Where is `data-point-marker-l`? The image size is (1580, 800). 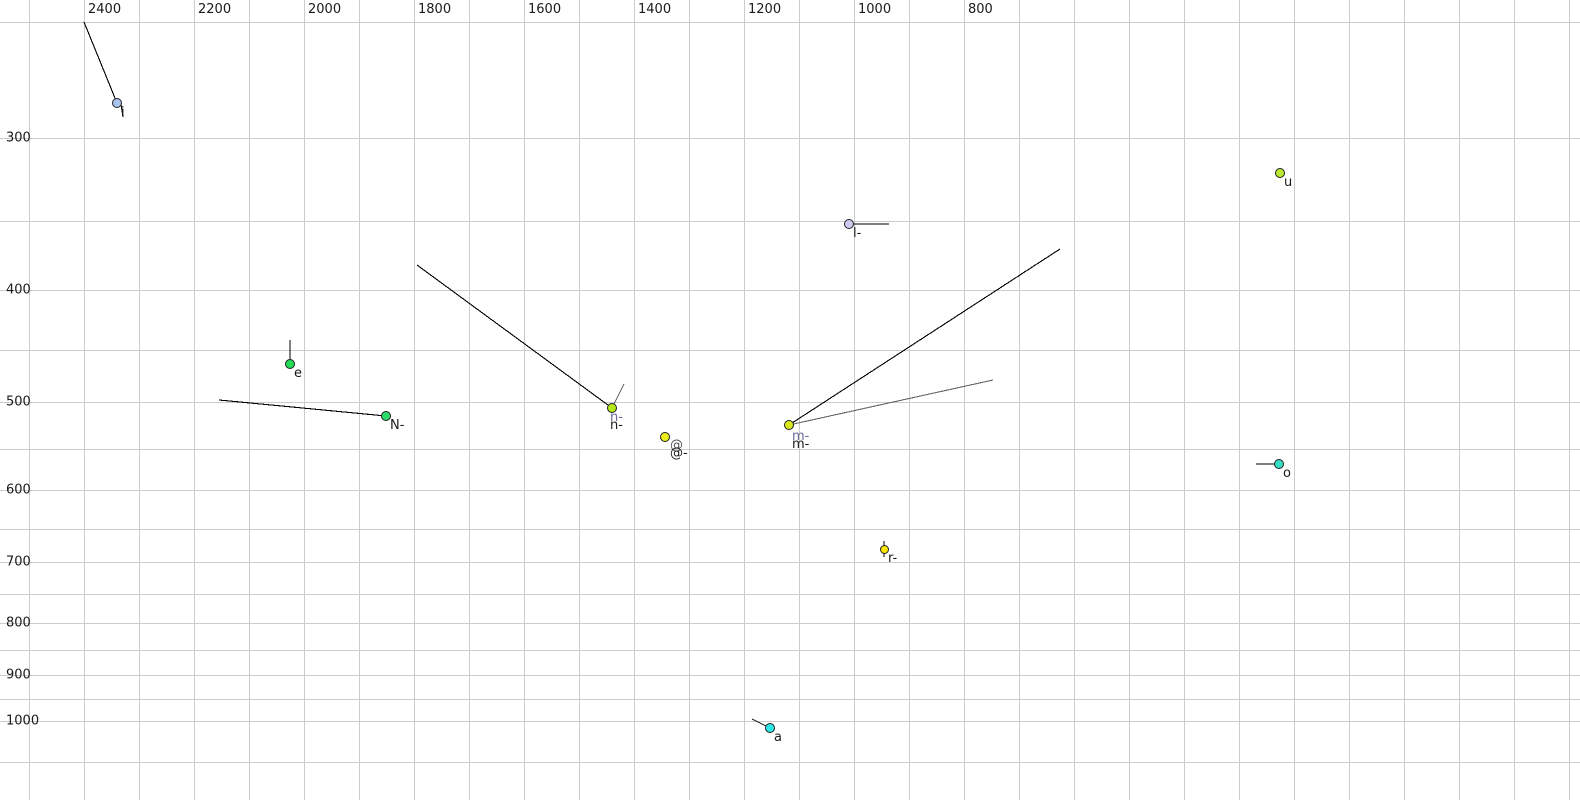
data-point-marker-l is located at coordinates (849, 224).